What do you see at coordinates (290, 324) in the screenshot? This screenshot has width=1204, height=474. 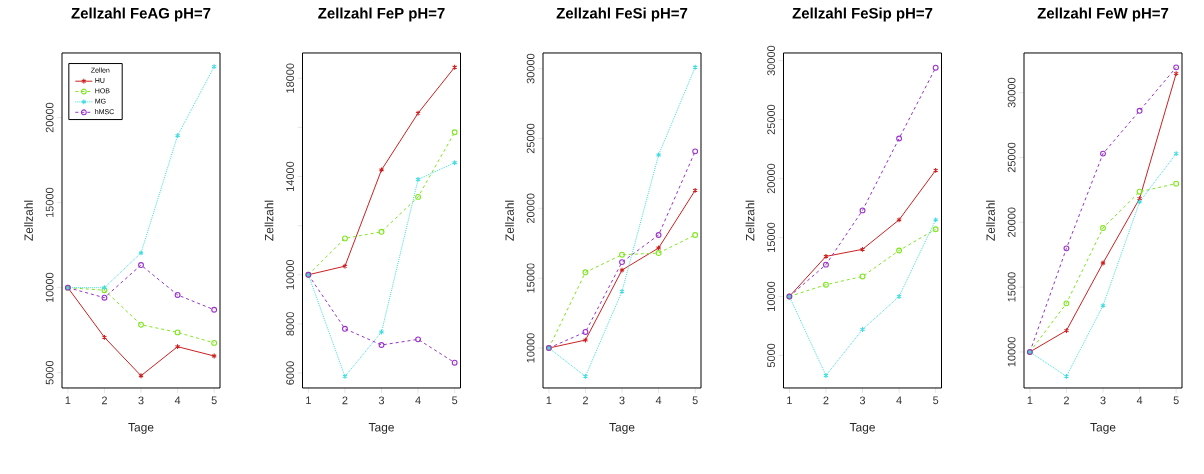 I see `y-tick-label: 8000` at bounding box center [290, 324].